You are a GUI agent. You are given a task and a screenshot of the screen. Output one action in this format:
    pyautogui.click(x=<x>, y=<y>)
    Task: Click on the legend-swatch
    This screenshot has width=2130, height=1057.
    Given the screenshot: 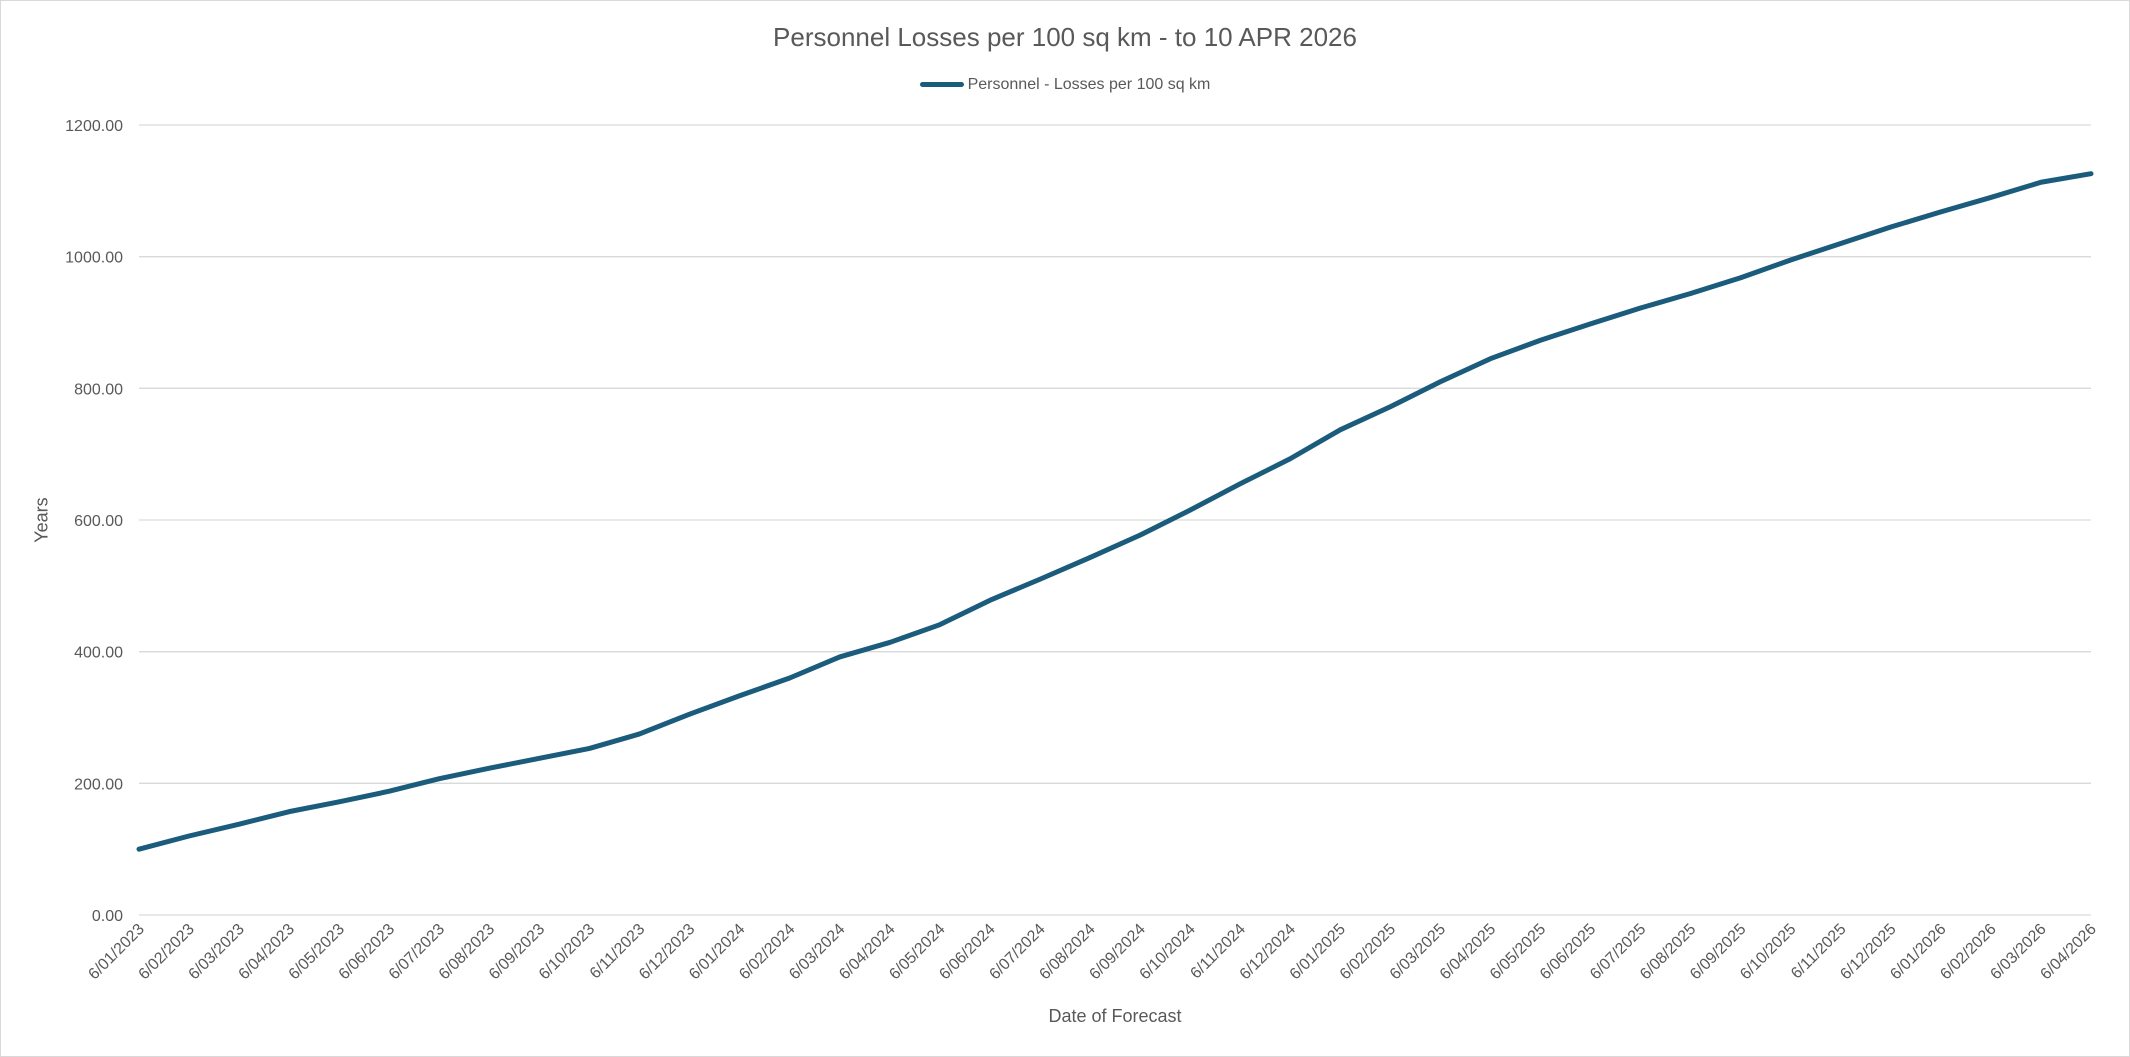 What is the action you would take?
    pyautogui.click(x=941, y=84)
    